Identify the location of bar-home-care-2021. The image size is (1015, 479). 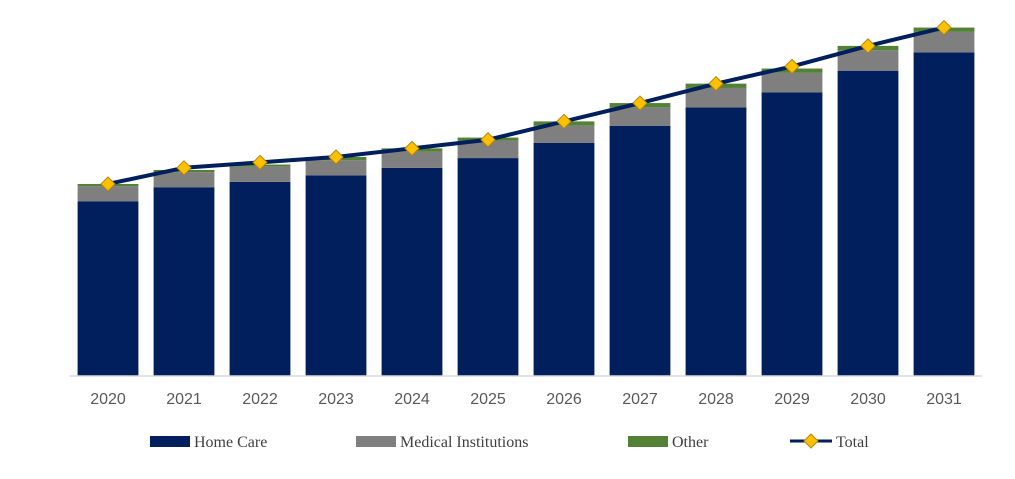
(184, 281).